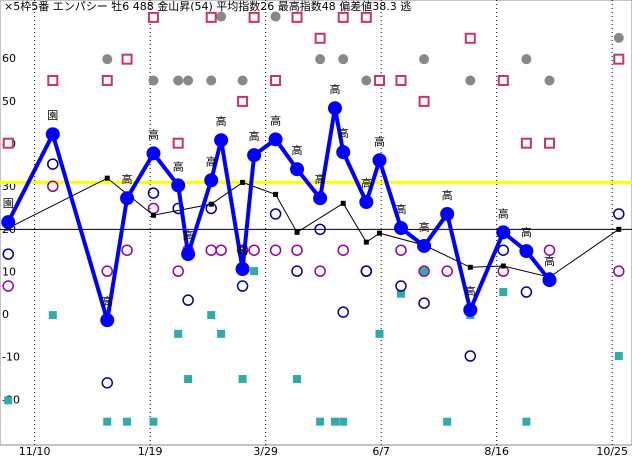 The image size is (632, 460). What do you see at coordinates (612, 451) in the screenshot?
I see `x-tick-label: 10/25` at bounding box center [612, 451].